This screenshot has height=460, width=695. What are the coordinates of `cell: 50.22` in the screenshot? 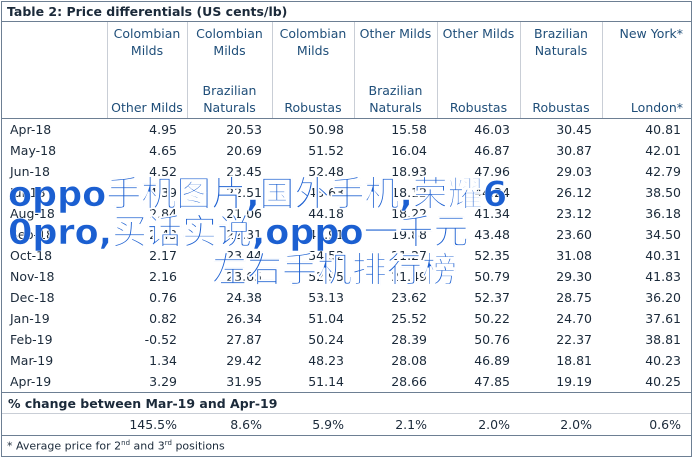 It's located at (492, 318).